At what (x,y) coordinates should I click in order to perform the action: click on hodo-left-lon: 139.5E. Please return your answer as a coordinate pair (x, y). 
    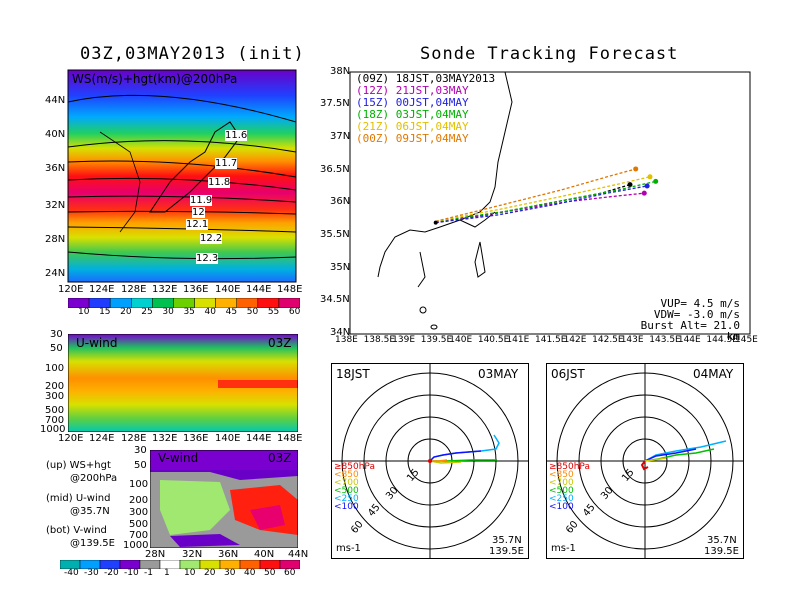
    Looking at the image, I should click on (506, 551).